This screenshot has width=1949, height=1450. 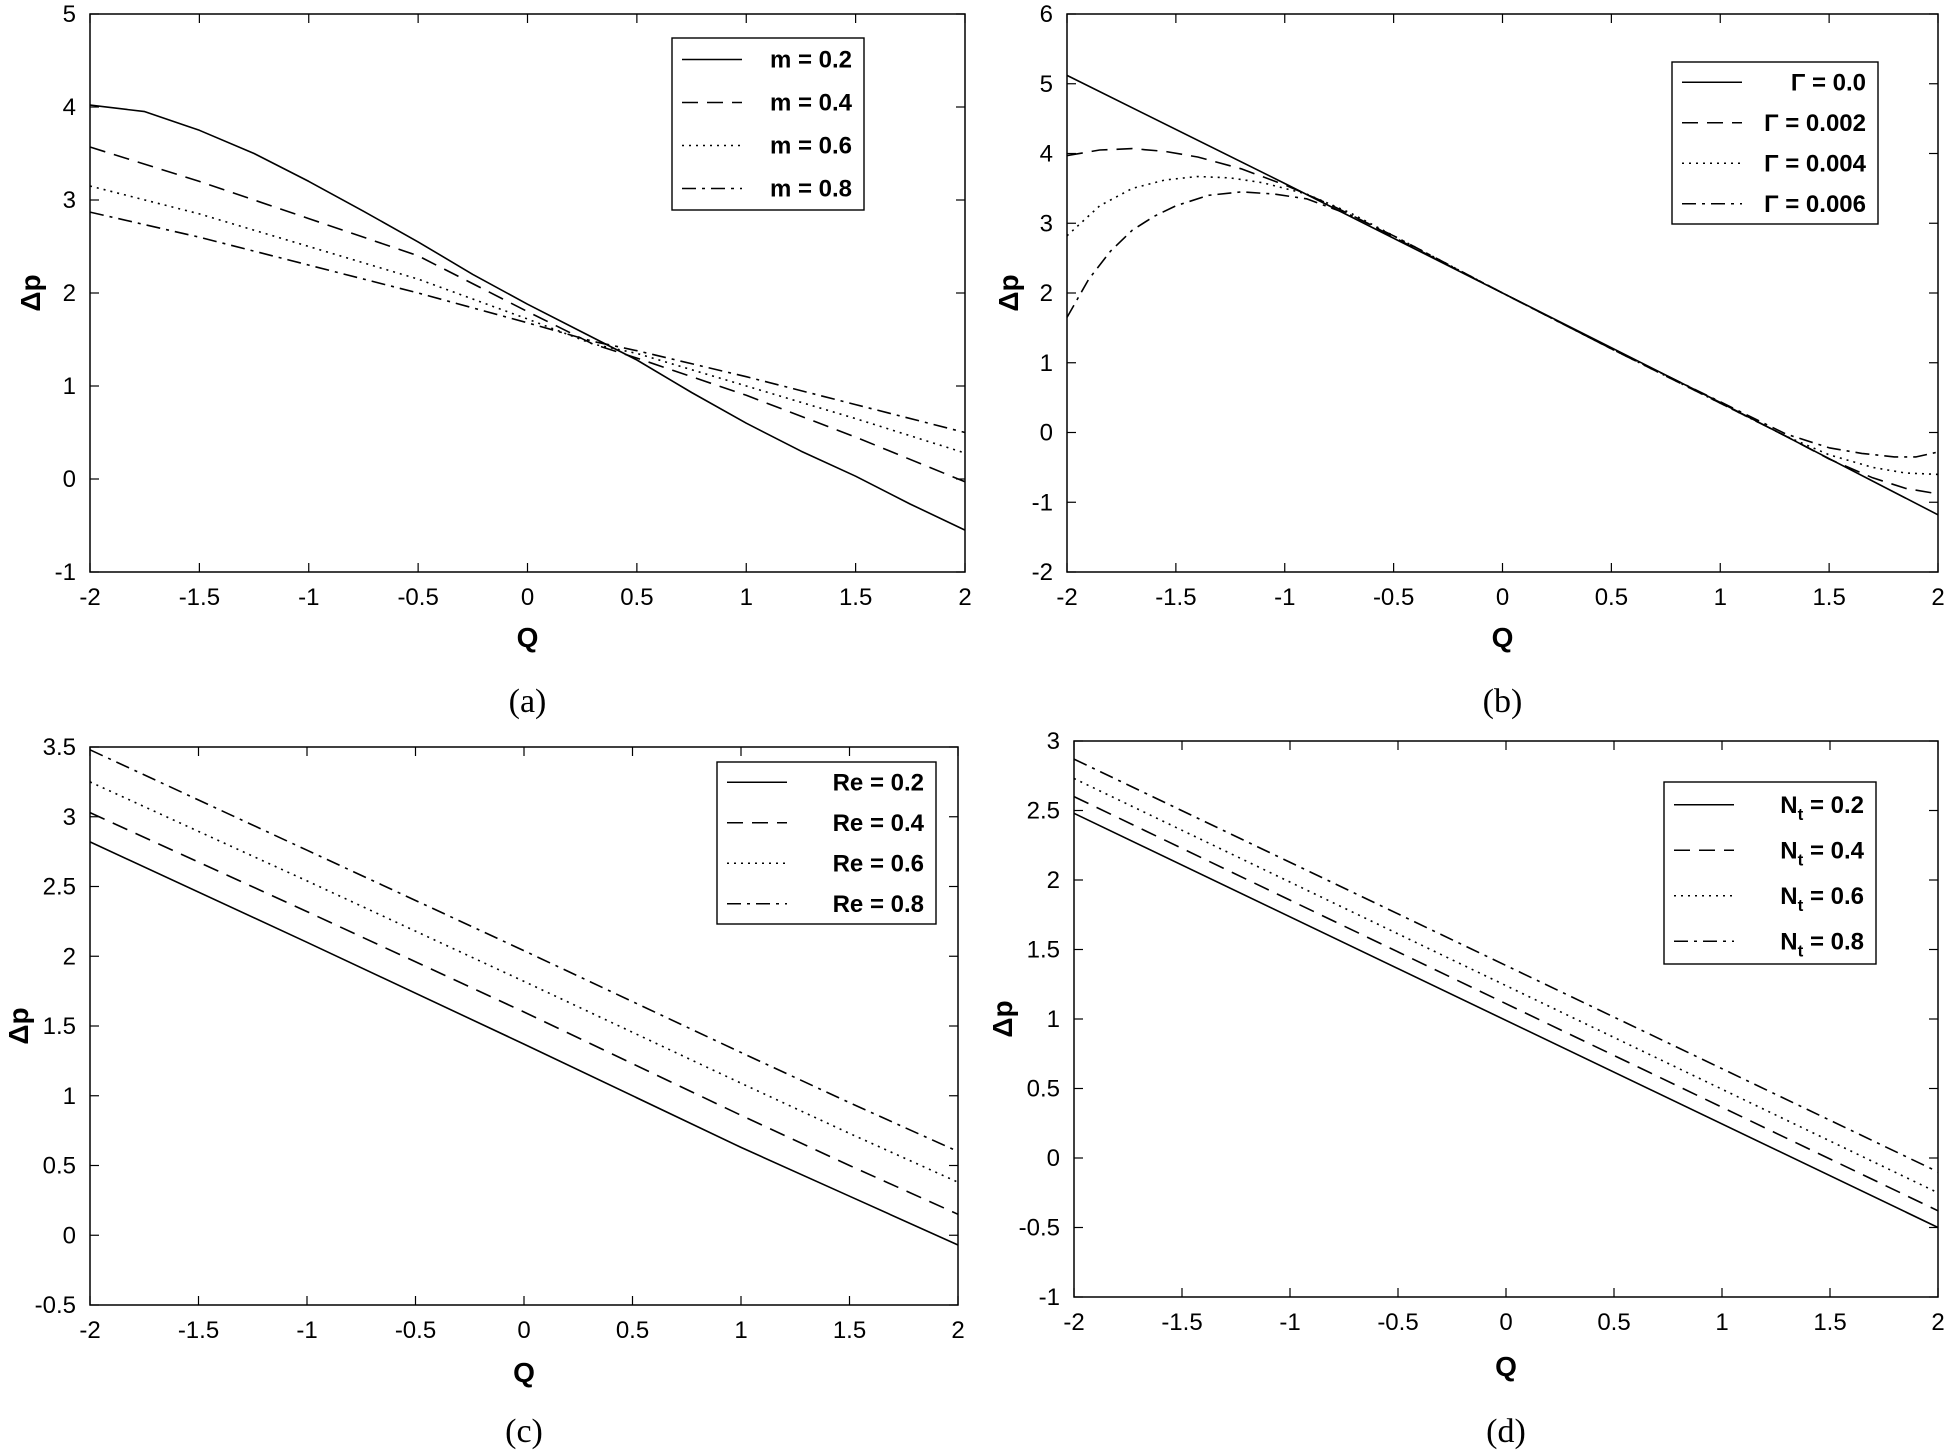 What do you see at coordinates (811, 103) in the screenshot?
I see `legend-label: m = 0.4` at bounding box center [811, 103].